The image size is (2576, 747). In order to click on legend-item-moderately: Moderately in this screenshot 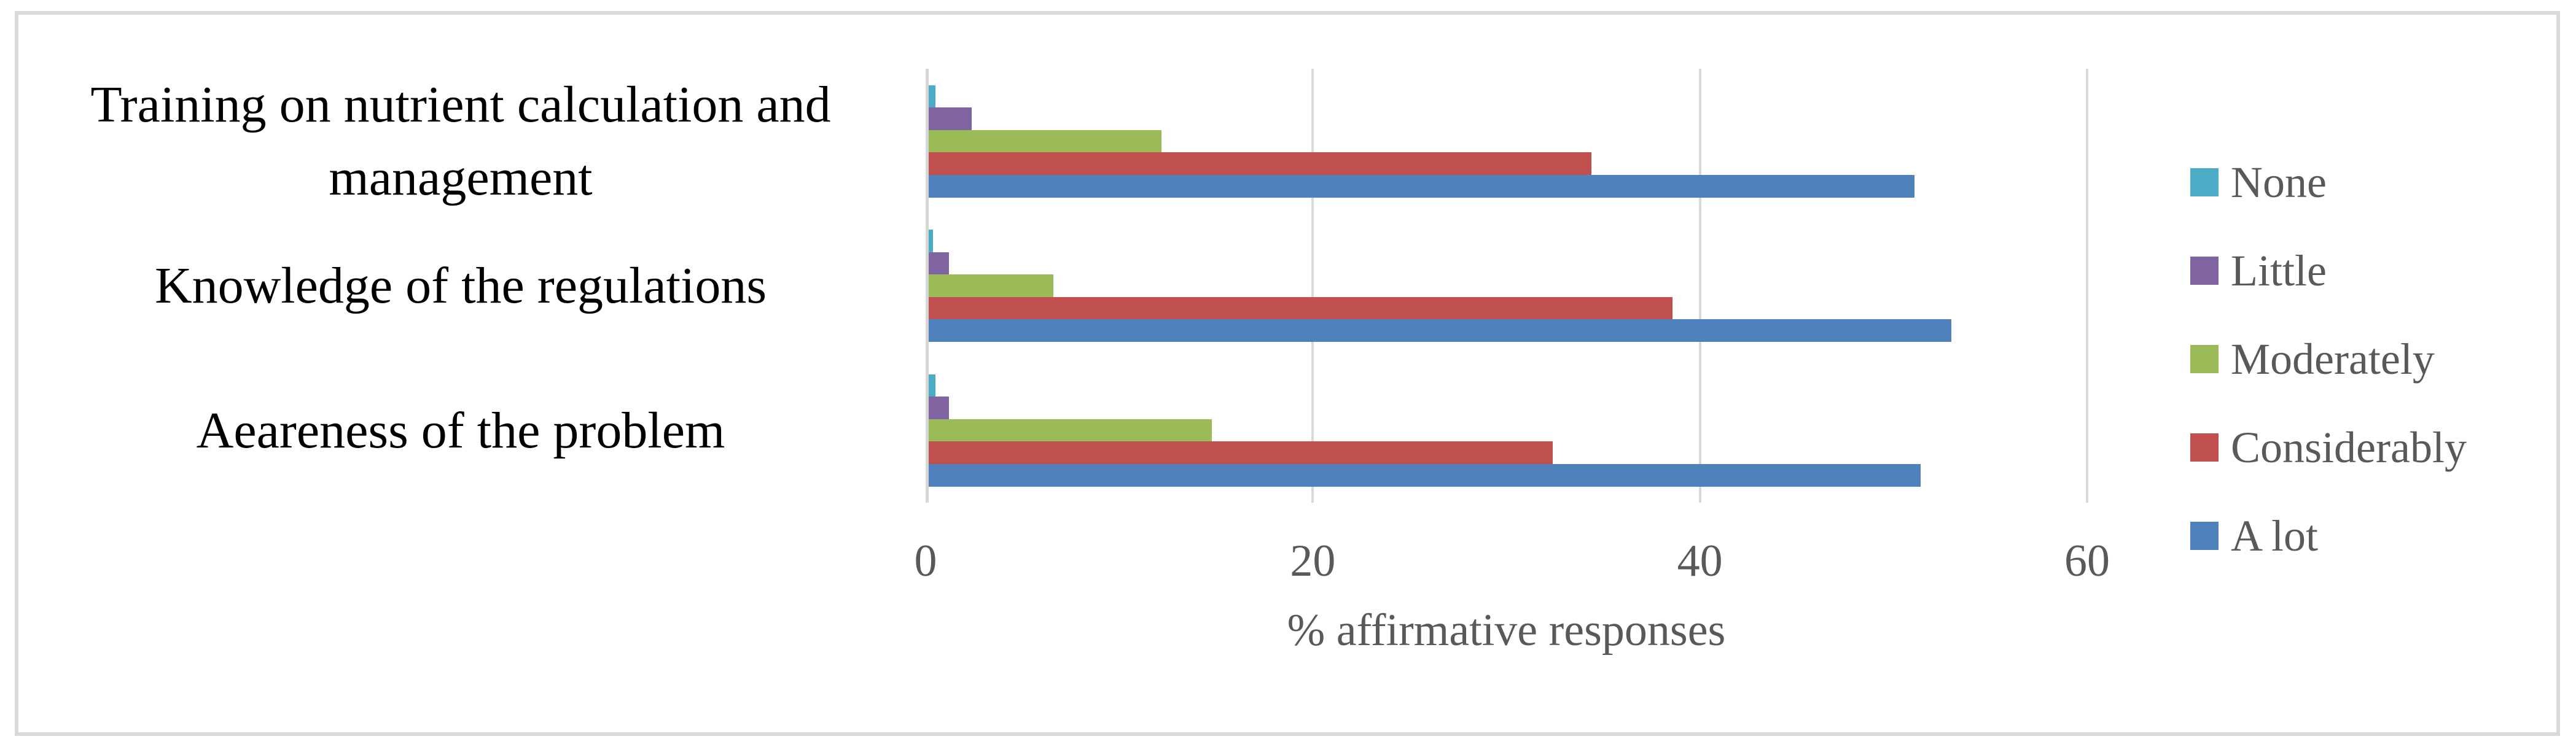, I will do `click(2328, 359)`.